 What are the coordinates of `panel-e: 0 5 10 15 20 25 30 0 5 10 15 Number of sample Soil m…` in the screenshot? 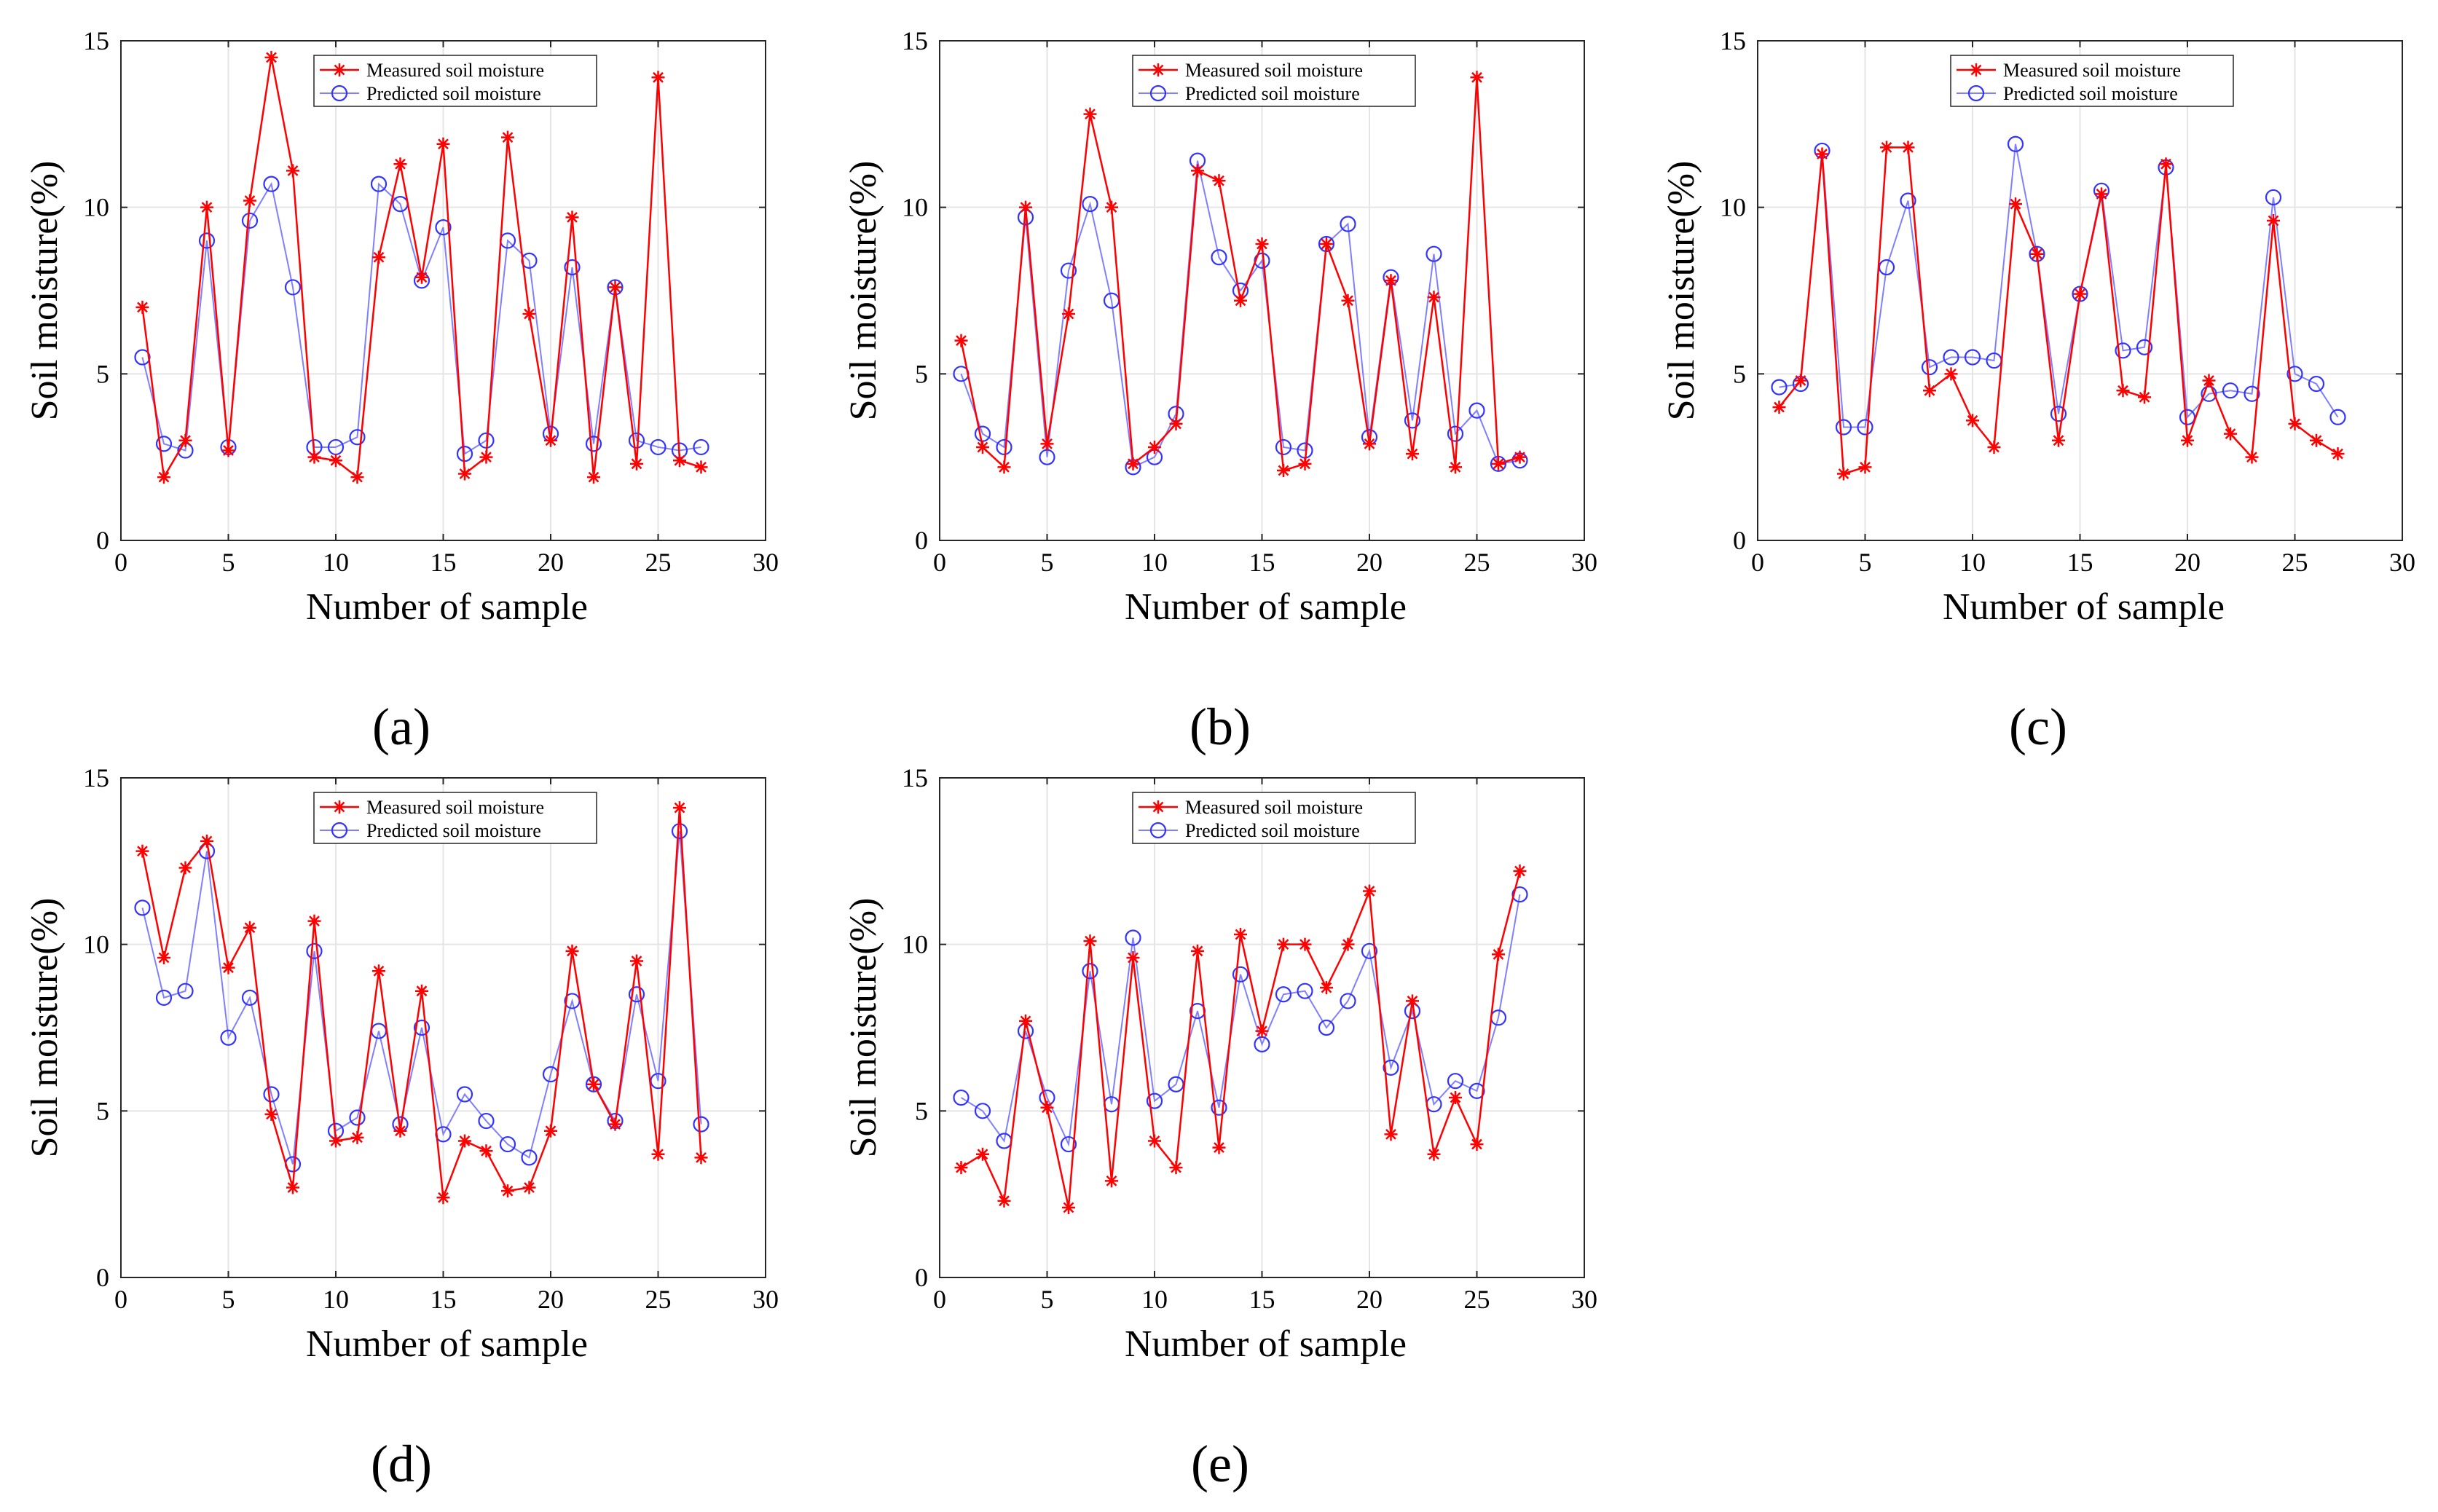 It's located at (1220, 1128).